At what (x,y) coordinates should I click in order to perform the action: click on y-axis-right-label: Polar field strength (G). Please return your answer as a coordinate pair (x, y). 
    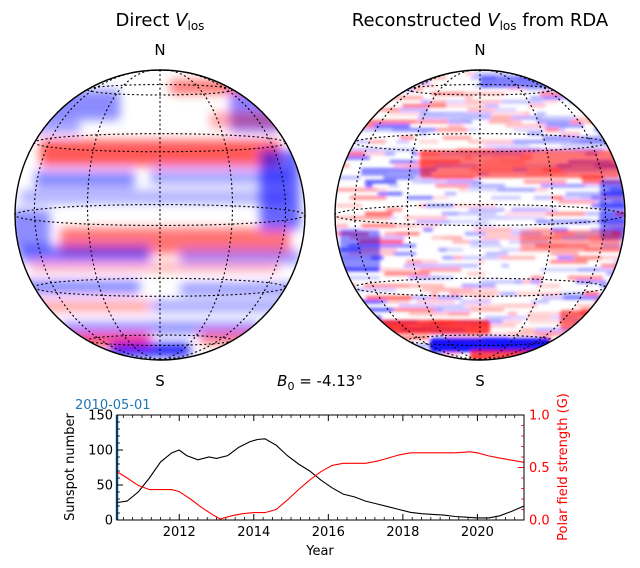
    Looking at the image, I should click on (563, 467).